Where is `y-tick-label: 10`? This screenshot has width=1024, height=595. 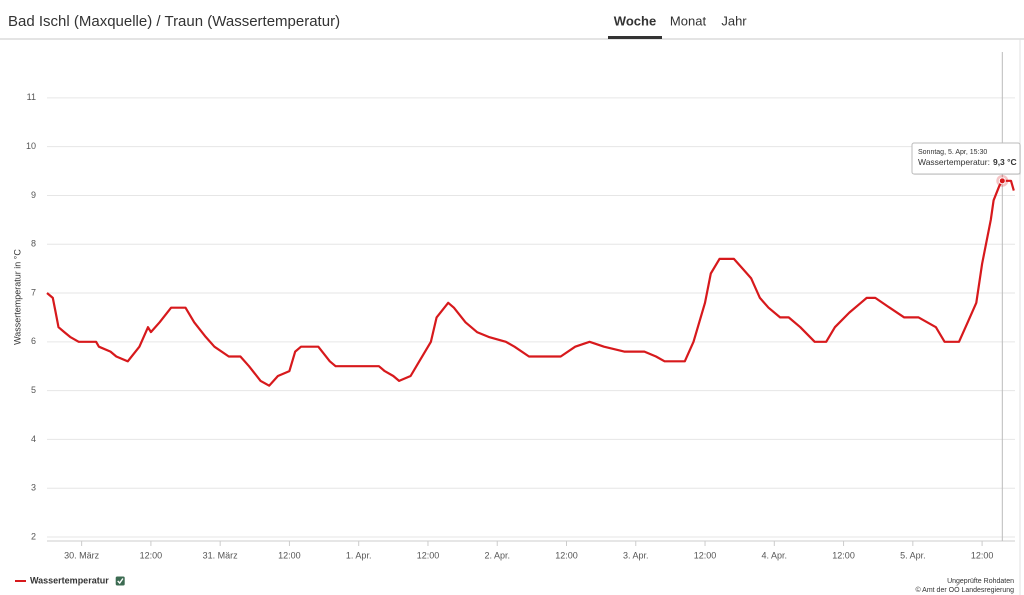 y-tick-label: 10 is located at coordinates (31, 146).